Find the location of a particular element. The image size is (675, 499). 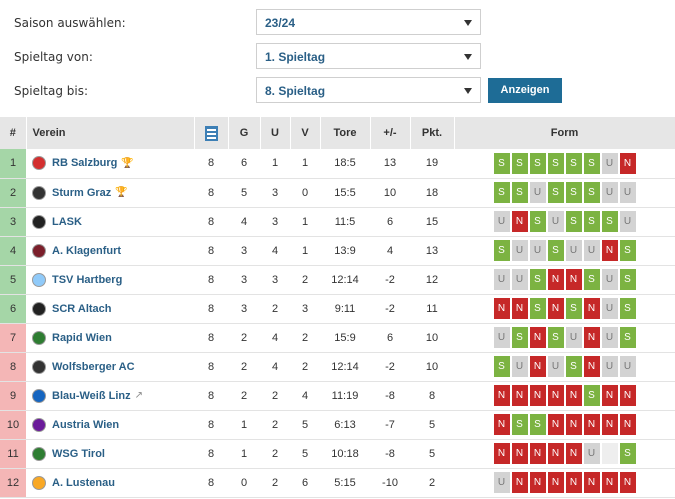

header-points: Pkt. is located at coordinates (432, 133).